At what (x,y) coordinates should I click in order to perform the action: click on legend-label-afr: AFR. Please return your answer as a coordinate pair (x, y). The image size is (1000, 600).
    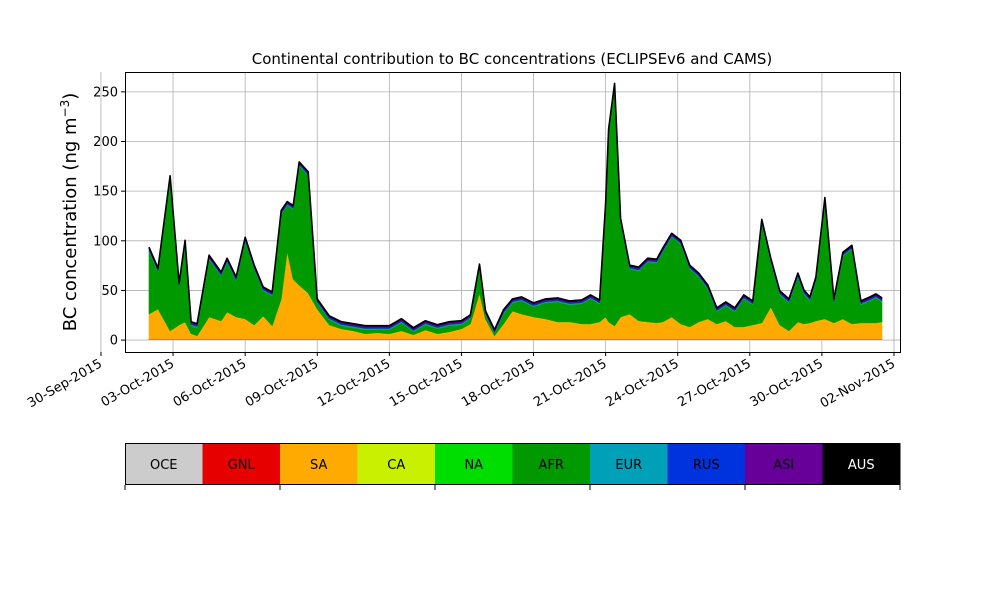
    Looking at the image, I should click on (551, 465).